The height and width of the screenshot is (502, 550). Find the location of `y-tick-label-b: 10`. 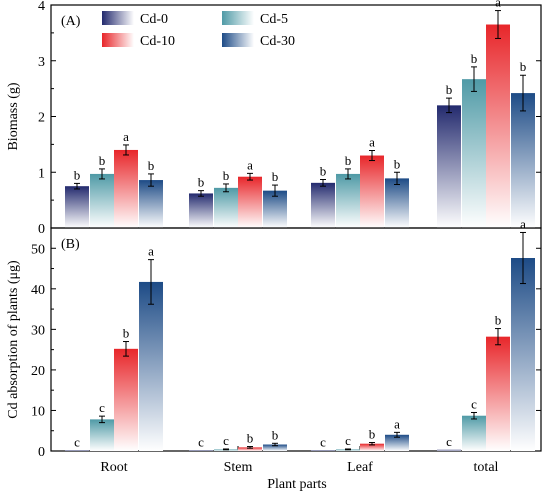

y-tick-label-b: 10 is located at coordinates (38, 411).